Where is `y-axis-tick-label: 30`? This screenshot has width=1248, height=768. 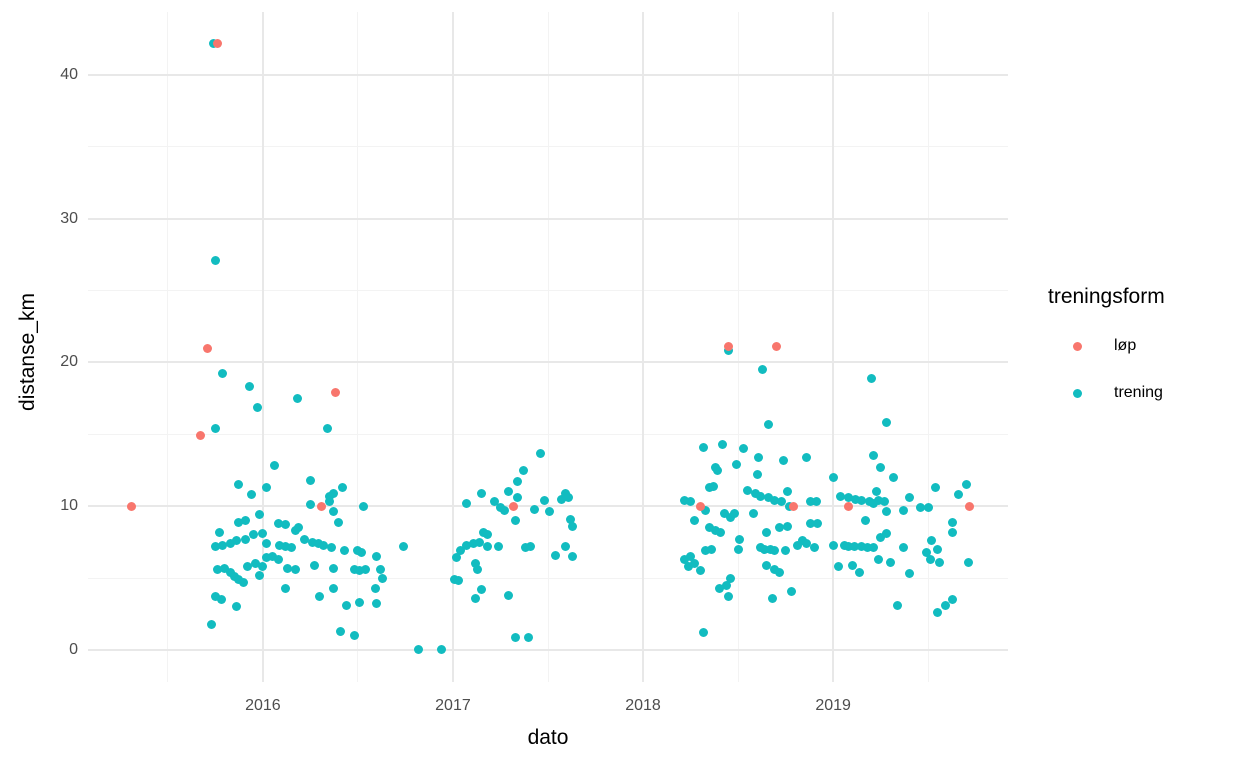
y-axis-tick-label: 30 is located at coordinates (69, 218).